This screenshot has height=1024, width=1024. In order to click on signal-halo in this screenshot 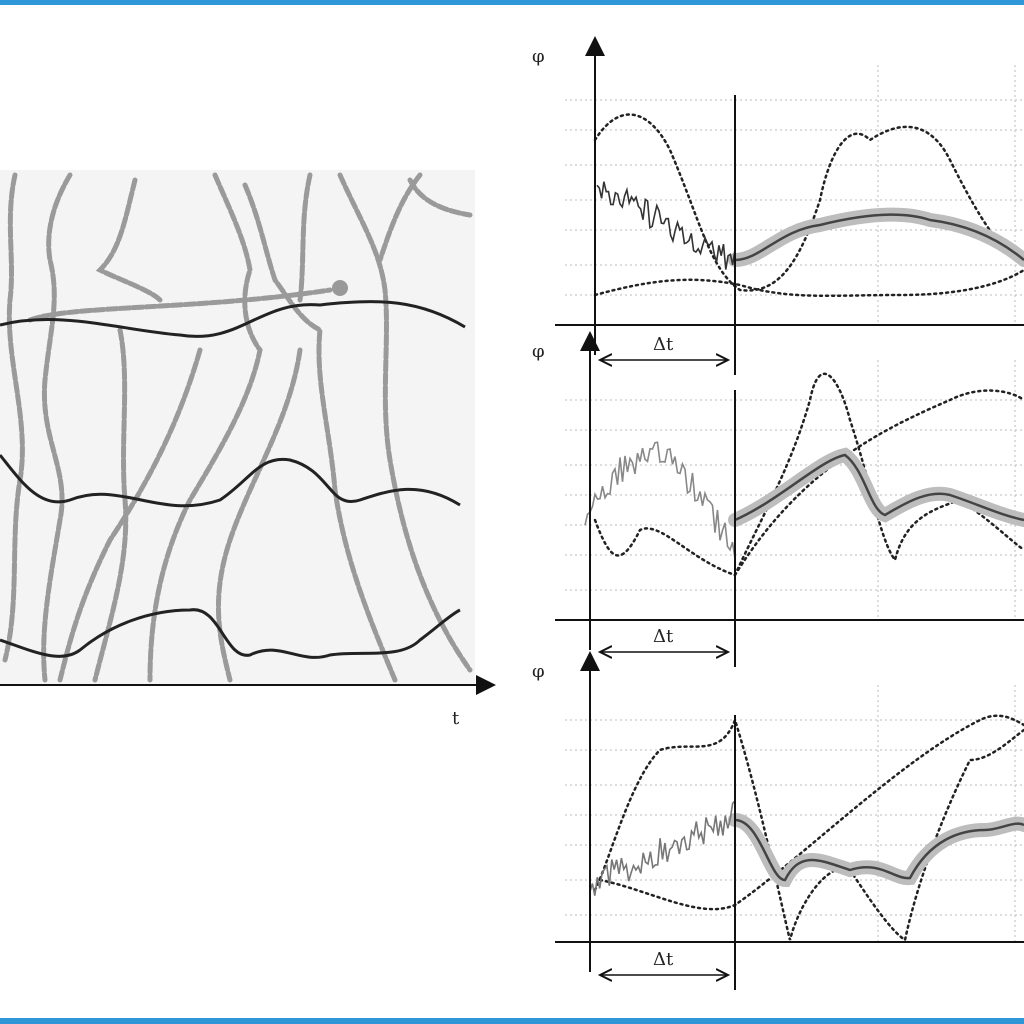, I will do `click(876, 237)`.